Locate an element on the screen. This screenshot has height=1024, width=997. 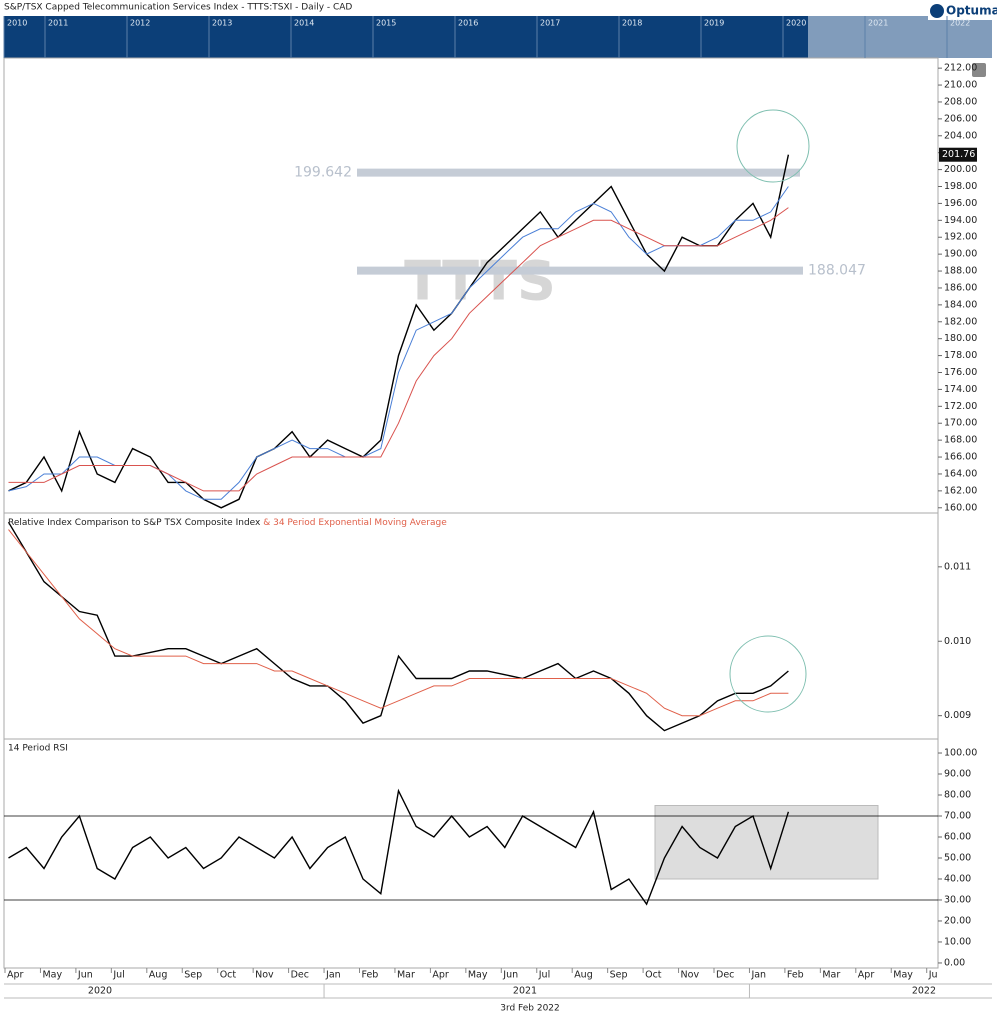
navigator-year: 2017 is located at coordinates (550, 23).